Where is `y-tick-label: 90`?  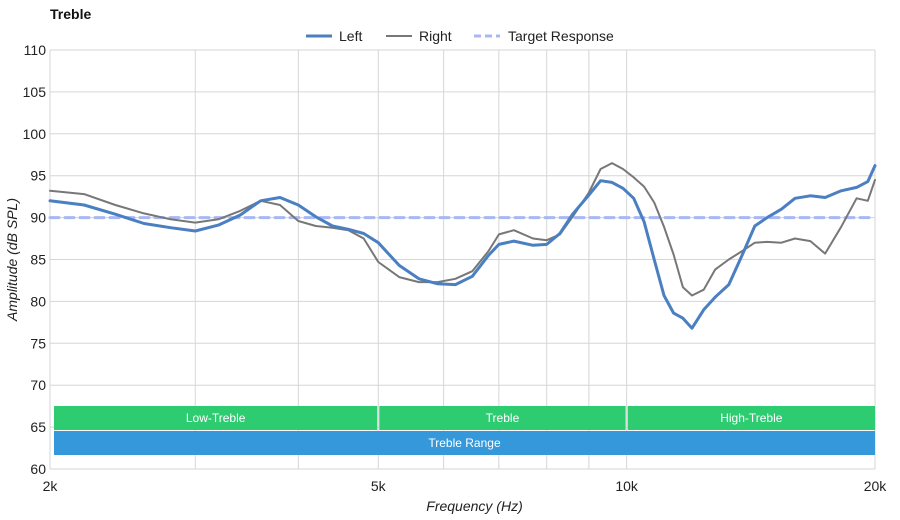 y-tick-label: 90 is located at coordinates (38, 218).